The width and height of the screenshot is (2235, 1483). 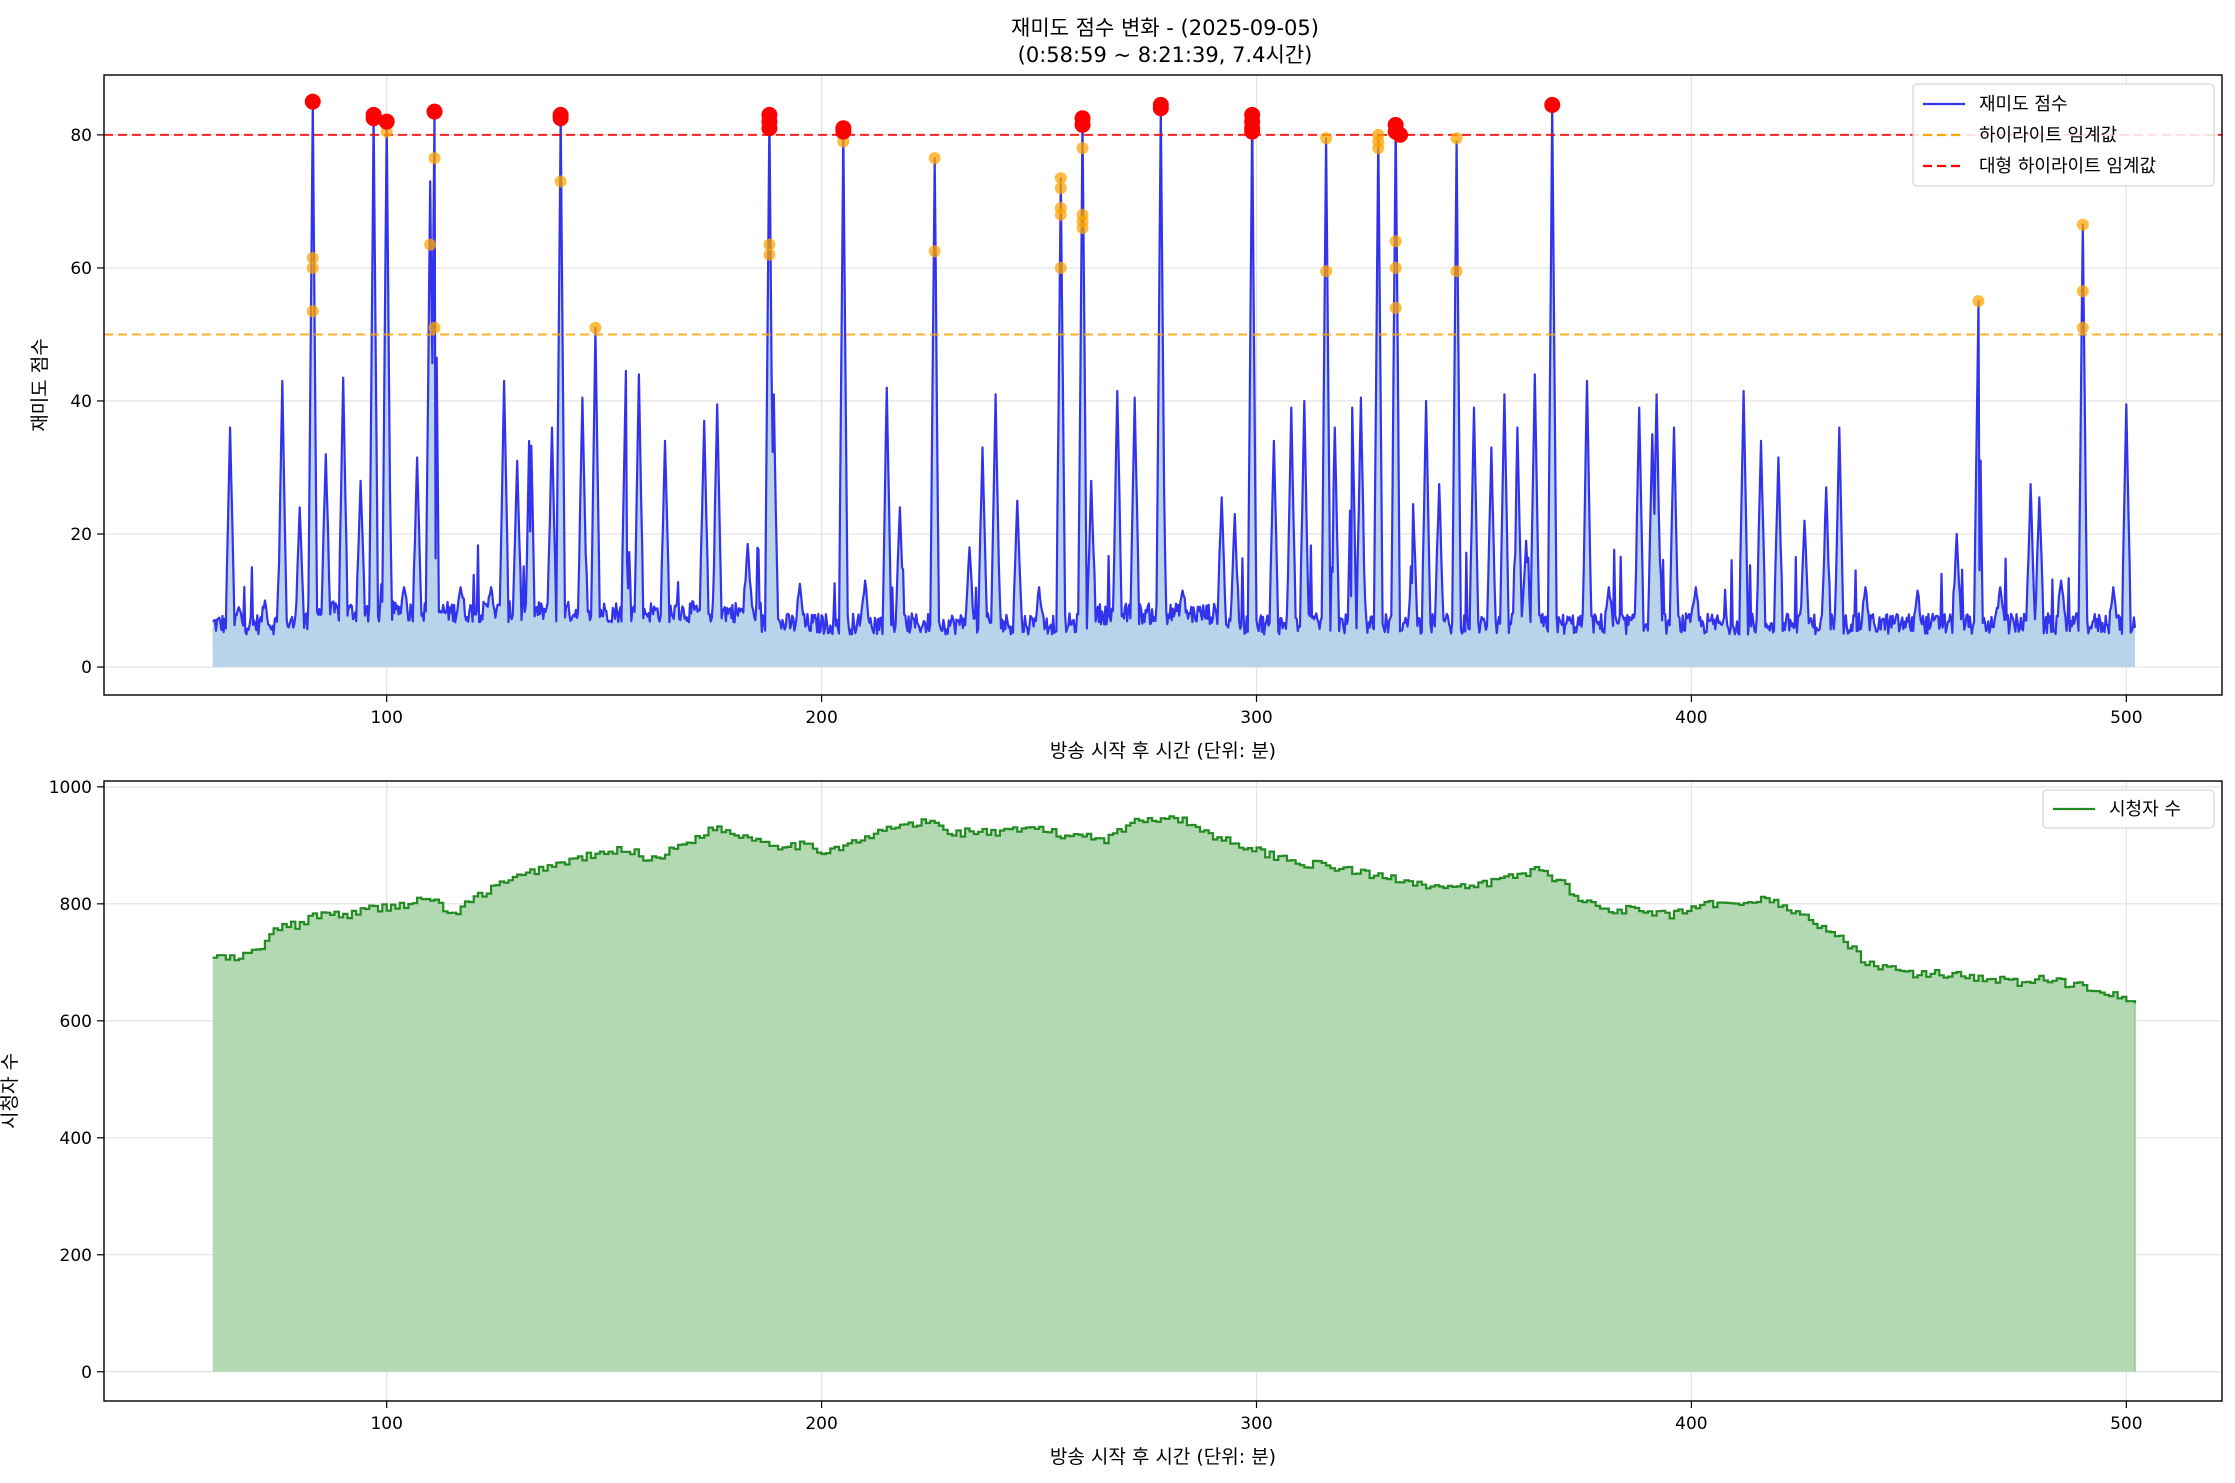 I want to click on c1-x-axis-label: 방송 시작 후 시간 (단위: 분), so click(x=1163, y=751).